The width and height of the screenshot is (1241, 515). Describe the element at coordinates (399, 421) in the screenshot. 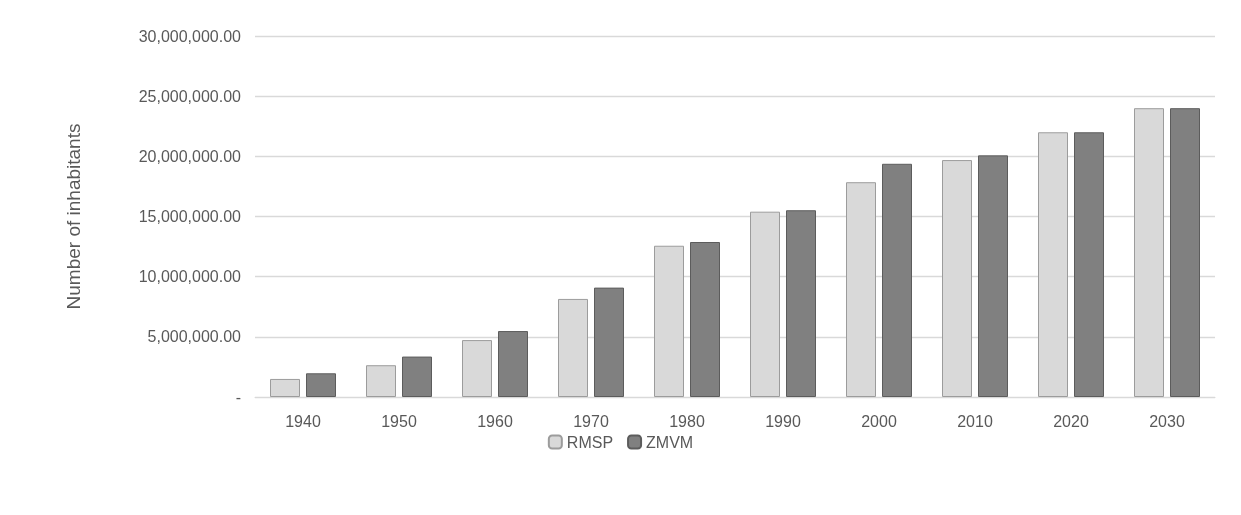

I see `x-tick-label: 1950` at that location.